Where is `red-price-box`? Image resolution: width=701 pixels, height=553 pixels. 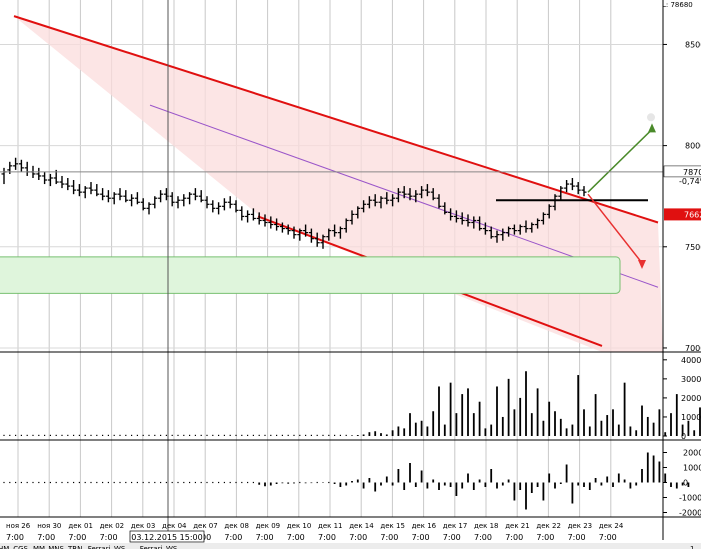
red-price-box is located at coordinates (682, 214).